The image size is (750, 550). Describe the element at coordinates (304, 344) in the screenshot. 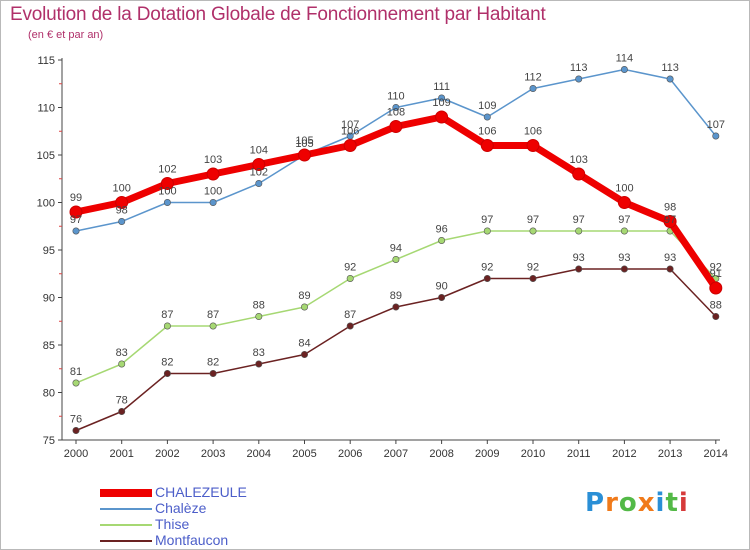

I see `data-label: 84` at that location.